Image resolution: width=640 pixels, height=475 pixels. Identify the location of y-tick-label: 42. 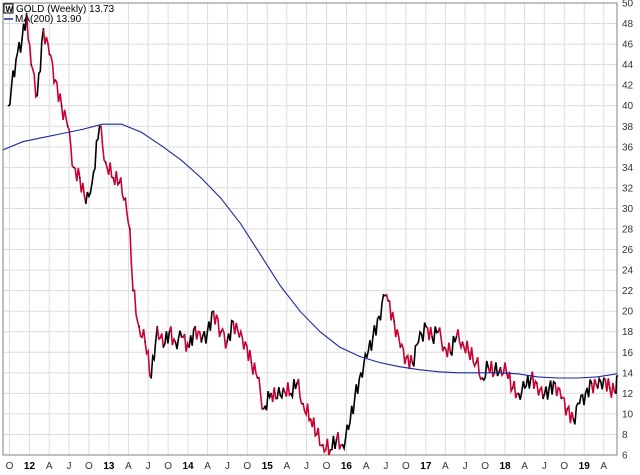
(628, 86).